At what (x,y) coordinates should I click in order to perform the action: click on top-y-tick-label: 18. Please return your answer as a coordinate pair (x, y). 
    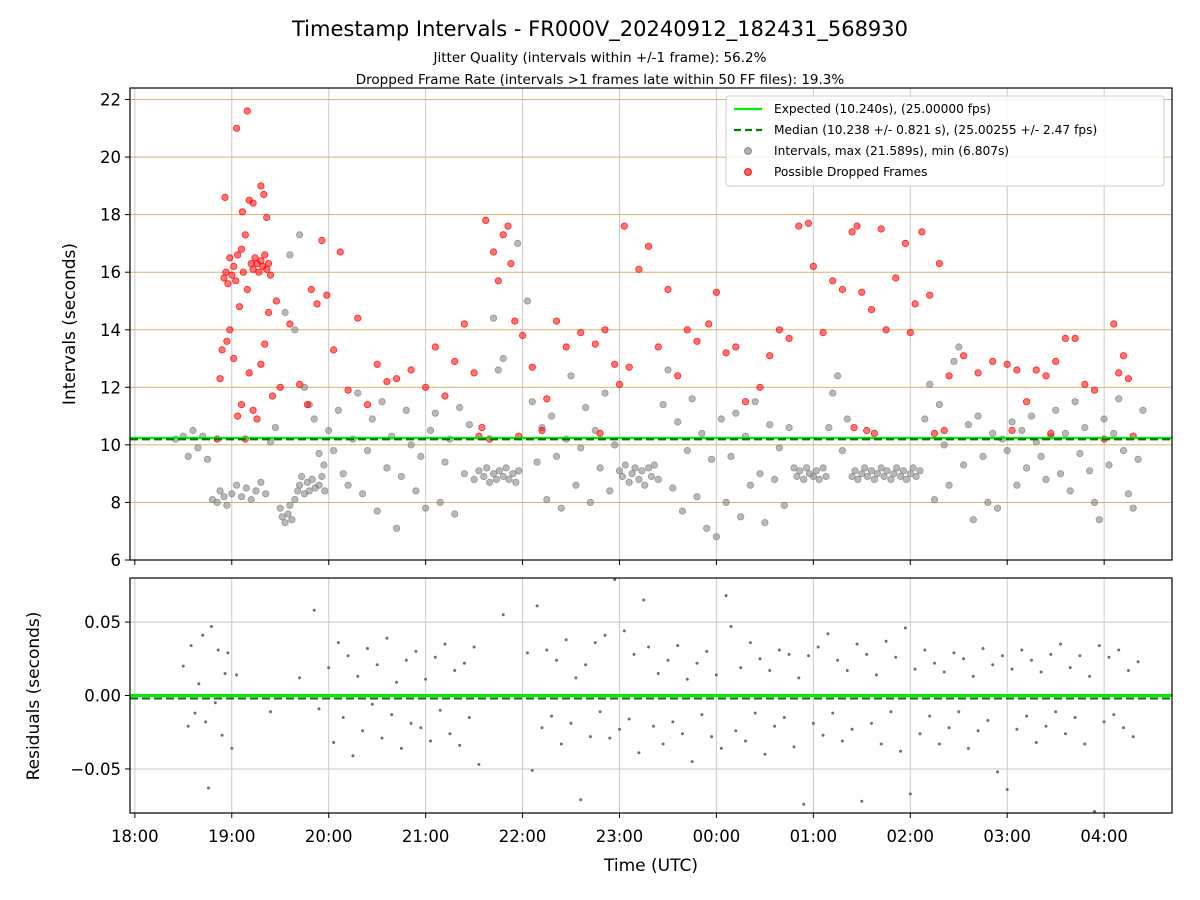
    Looking at the image, I should click on (110, 215).